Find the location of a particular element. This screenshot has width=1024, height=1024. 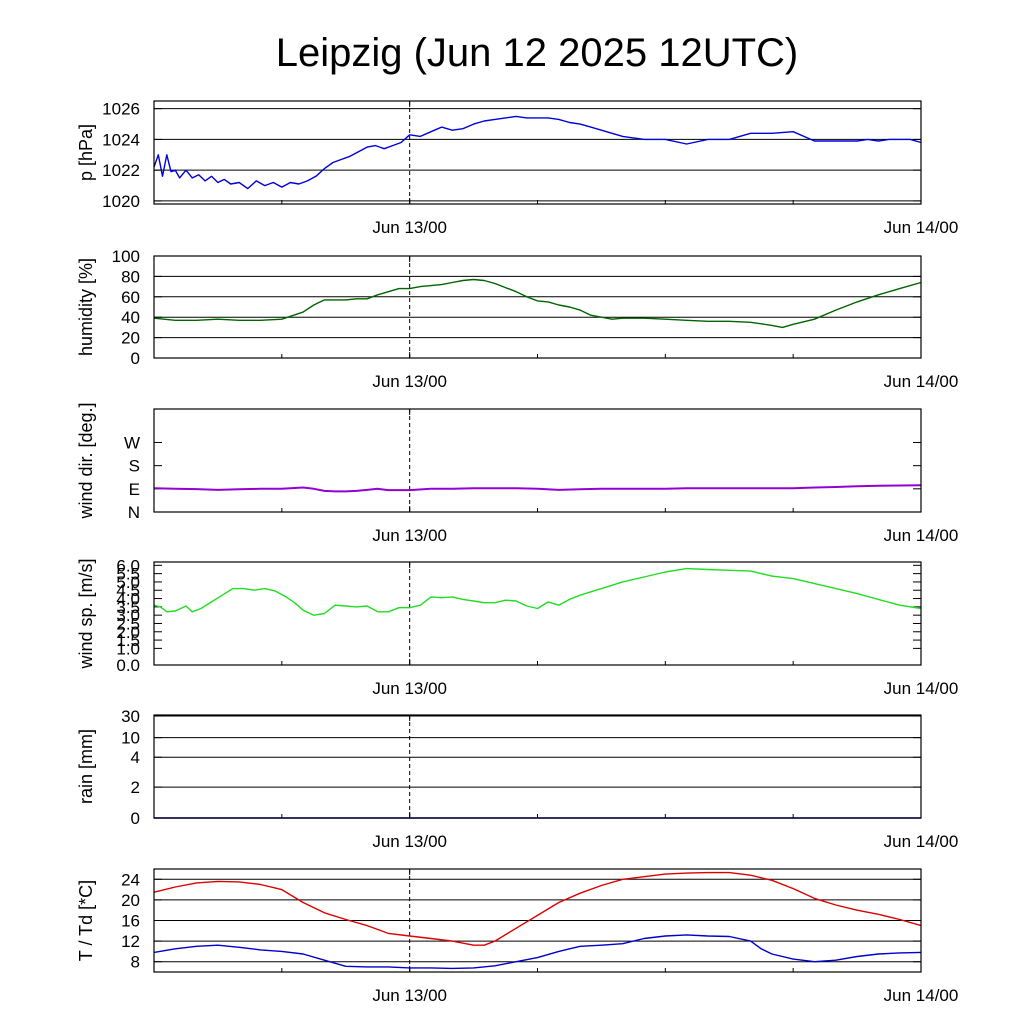

y-tick-label: 3.5 is located at coordinates (128, 607).